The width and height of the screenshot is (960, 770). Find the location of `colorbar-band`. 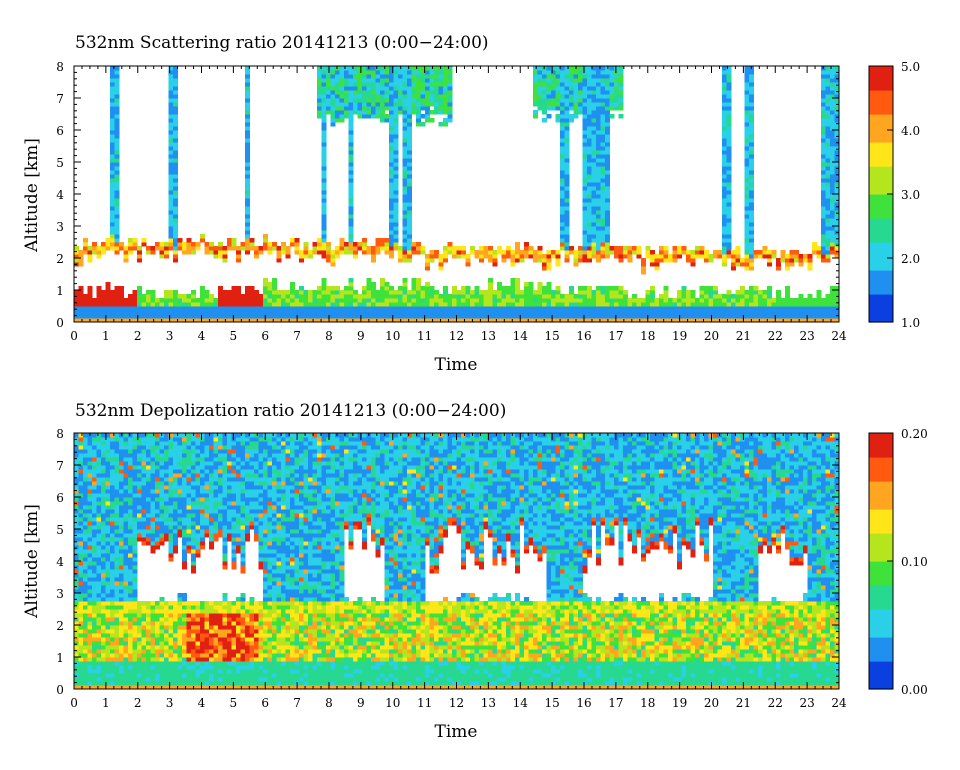

colorbar-band is located at coordinates (881, 288).